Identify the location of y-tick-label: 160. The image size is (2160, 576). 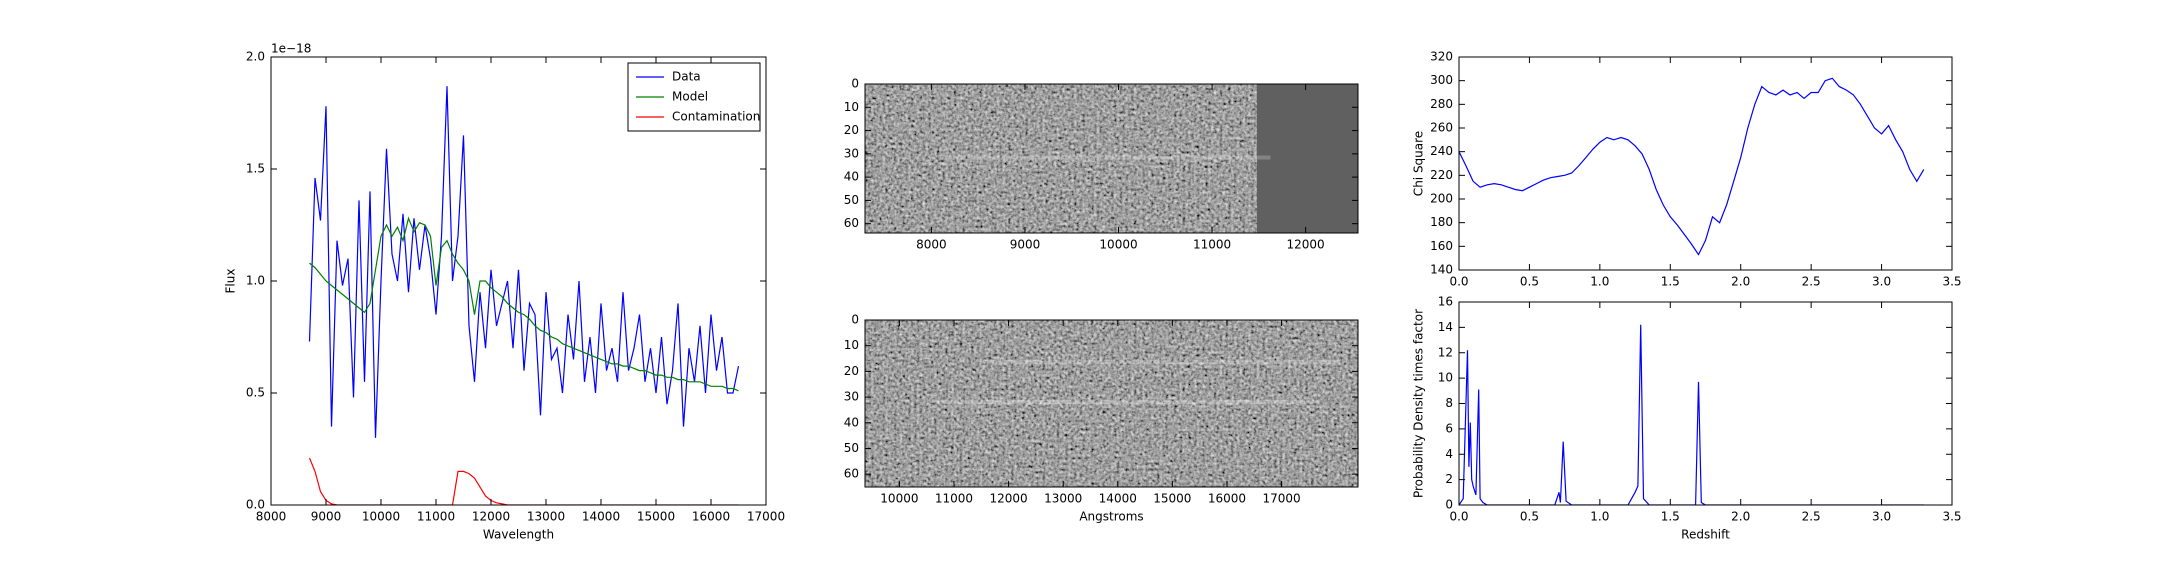
(1441, 246).